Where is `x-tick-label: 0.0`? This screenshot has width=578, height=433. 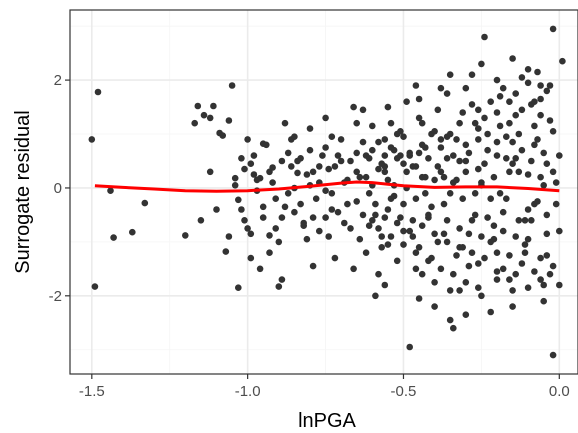
x-tick-label: 0.0 is located at coordinates (559, 391).